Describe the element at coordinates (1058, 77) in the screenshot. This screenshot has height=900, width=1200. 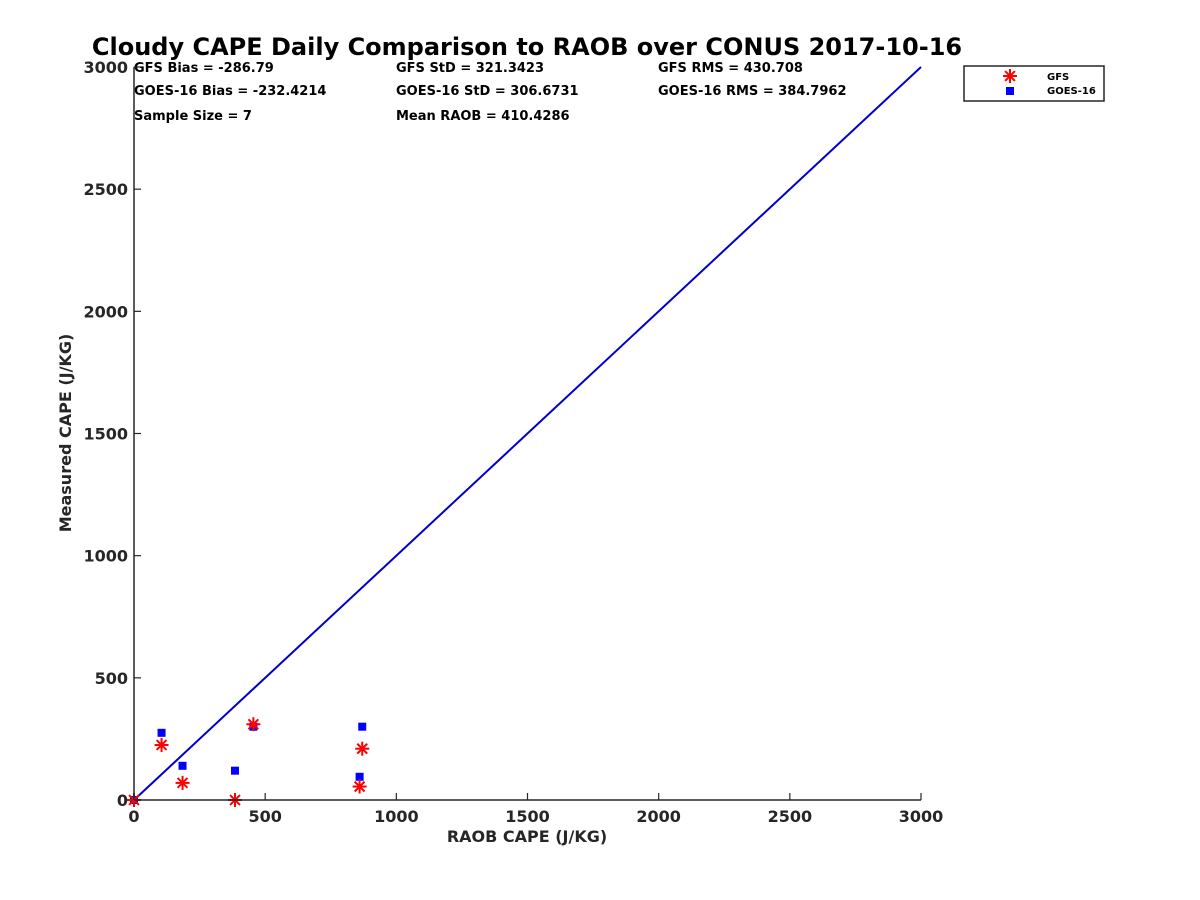
I see `legend-label: GFS` at that location.